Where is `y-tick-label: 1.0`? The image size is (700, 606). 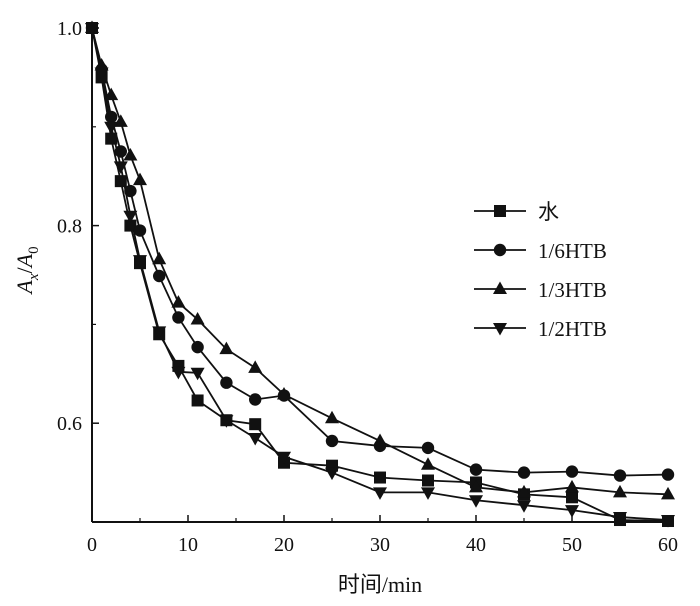
y-tick-label: 1.0 is located at coordinates (69, 29).